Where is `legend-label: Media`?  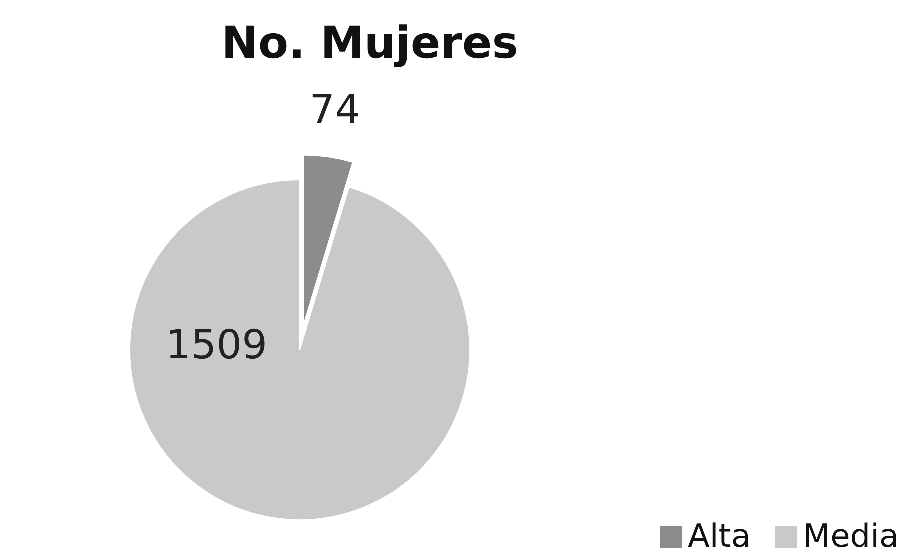
legend-label: Media is located at coordinates (851, 535).